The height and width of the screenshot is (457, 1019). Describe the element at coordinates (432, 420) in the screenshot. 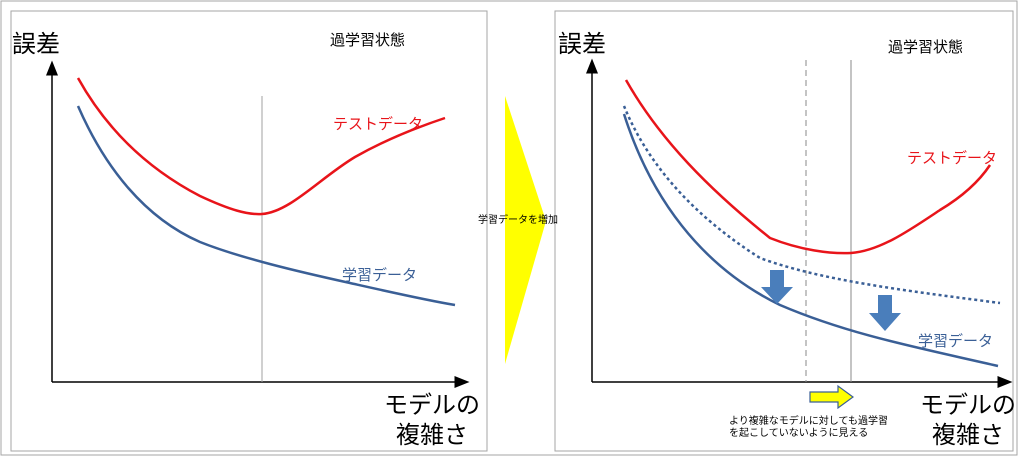

I see `left-x-axis-label: モデルの 複雑さ` at that location.